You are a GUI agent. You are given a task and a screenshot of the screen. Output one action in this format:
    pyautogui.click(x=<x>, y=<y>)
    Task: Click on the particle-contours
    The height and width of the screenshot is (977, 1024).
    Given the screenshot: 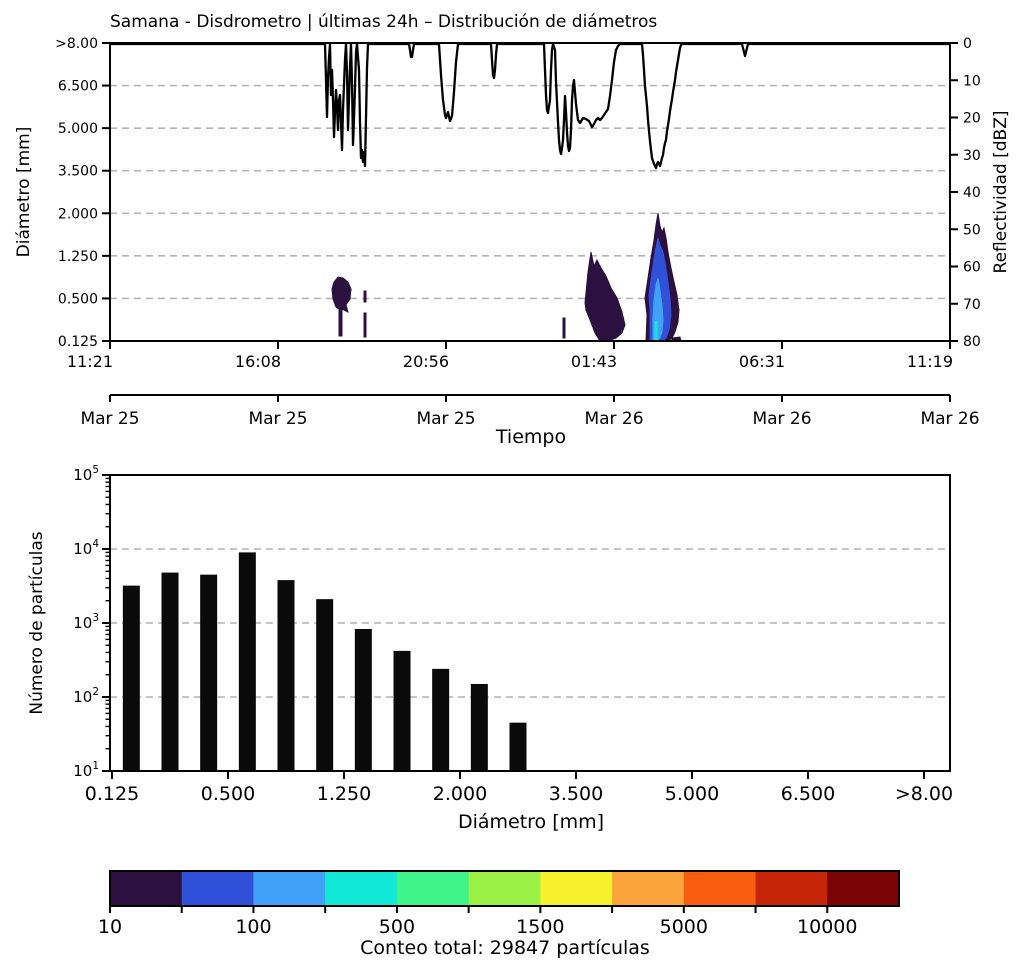 What is the action you would take?
    pyautogui.click(x=506, y=277)
    